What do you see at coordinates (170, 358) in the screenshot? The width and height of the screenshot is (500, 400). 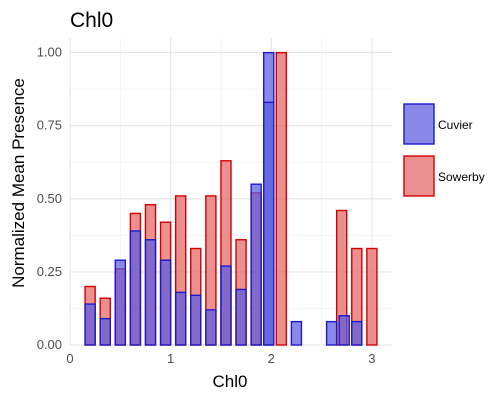 I see `x-tick-label: 1` at bounding box center [170, 358].